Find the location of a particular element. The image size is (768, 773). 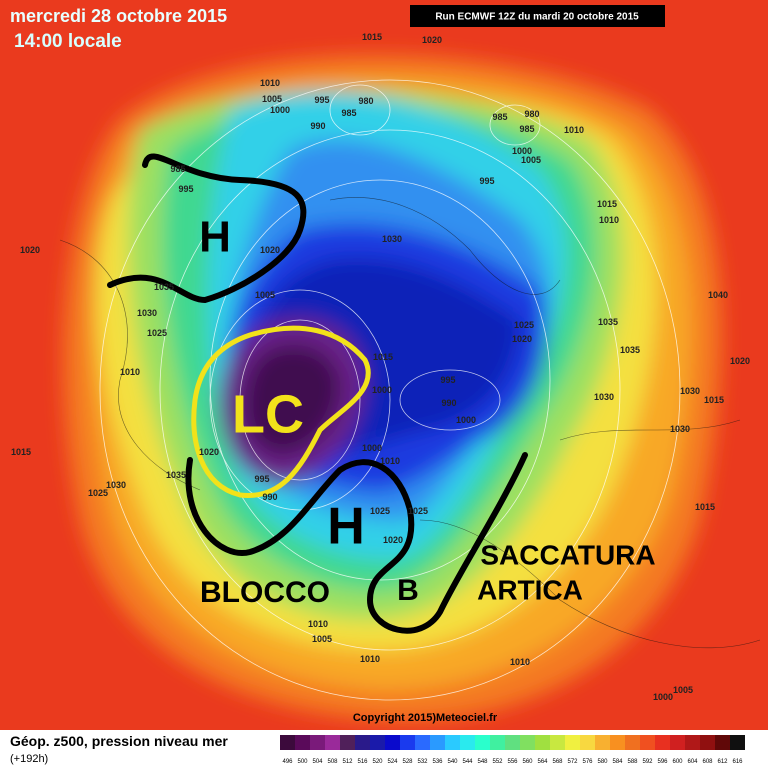

scale-label: 608 is located at coordinates (707, 762).